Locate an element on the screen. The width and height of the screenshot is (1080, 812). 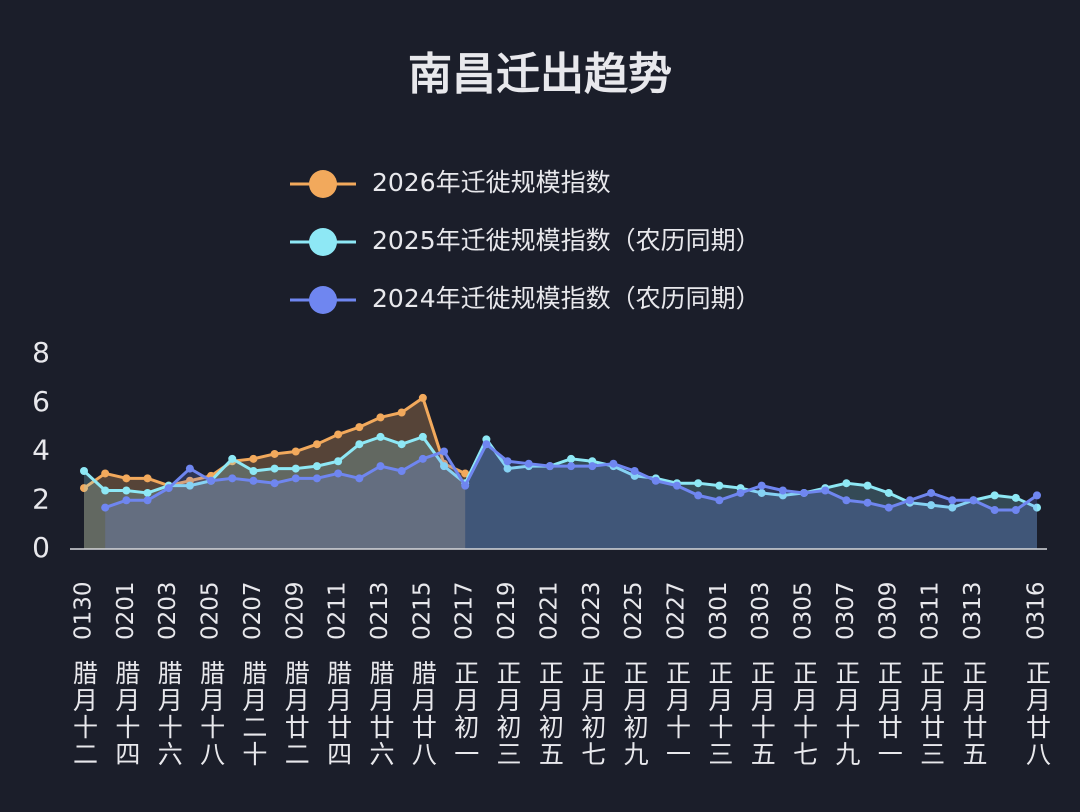
x-tick-label: 0223 is located at coordinates (592, 610).